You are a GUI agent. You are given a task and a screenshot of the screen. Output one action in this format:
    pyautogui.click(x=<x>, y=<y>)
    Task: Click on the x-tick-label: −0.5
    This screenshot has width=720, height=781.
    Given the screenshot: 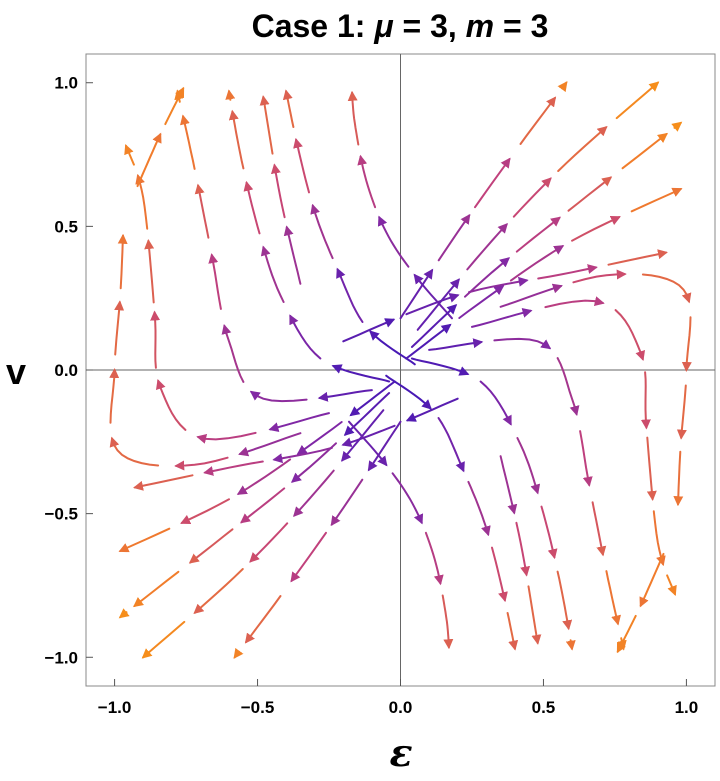 What is the action you would take?
    pyautogui.click(x=258, y=707)
    